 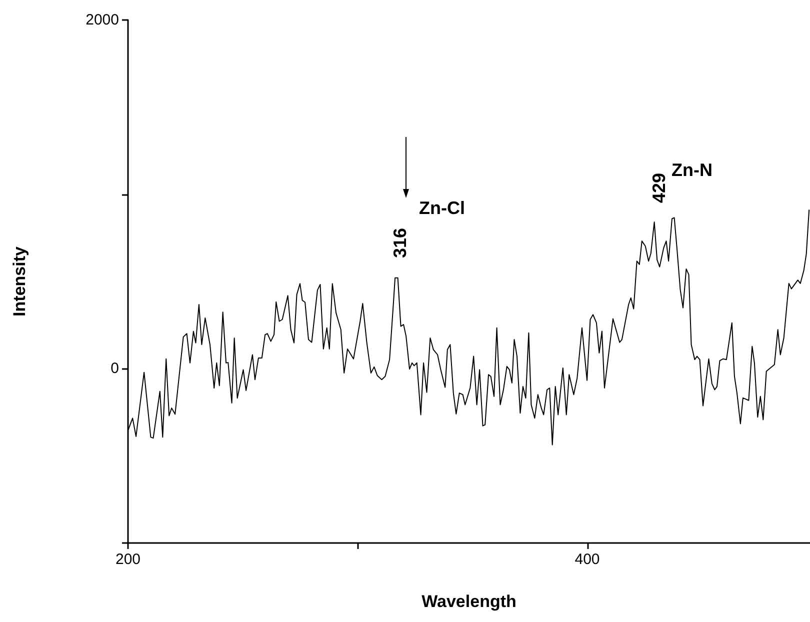 What do you see at coordinates (469, 601) in the screenshot?
I see `x-axis-title: Wavelength` at bounding box center [469, 601].